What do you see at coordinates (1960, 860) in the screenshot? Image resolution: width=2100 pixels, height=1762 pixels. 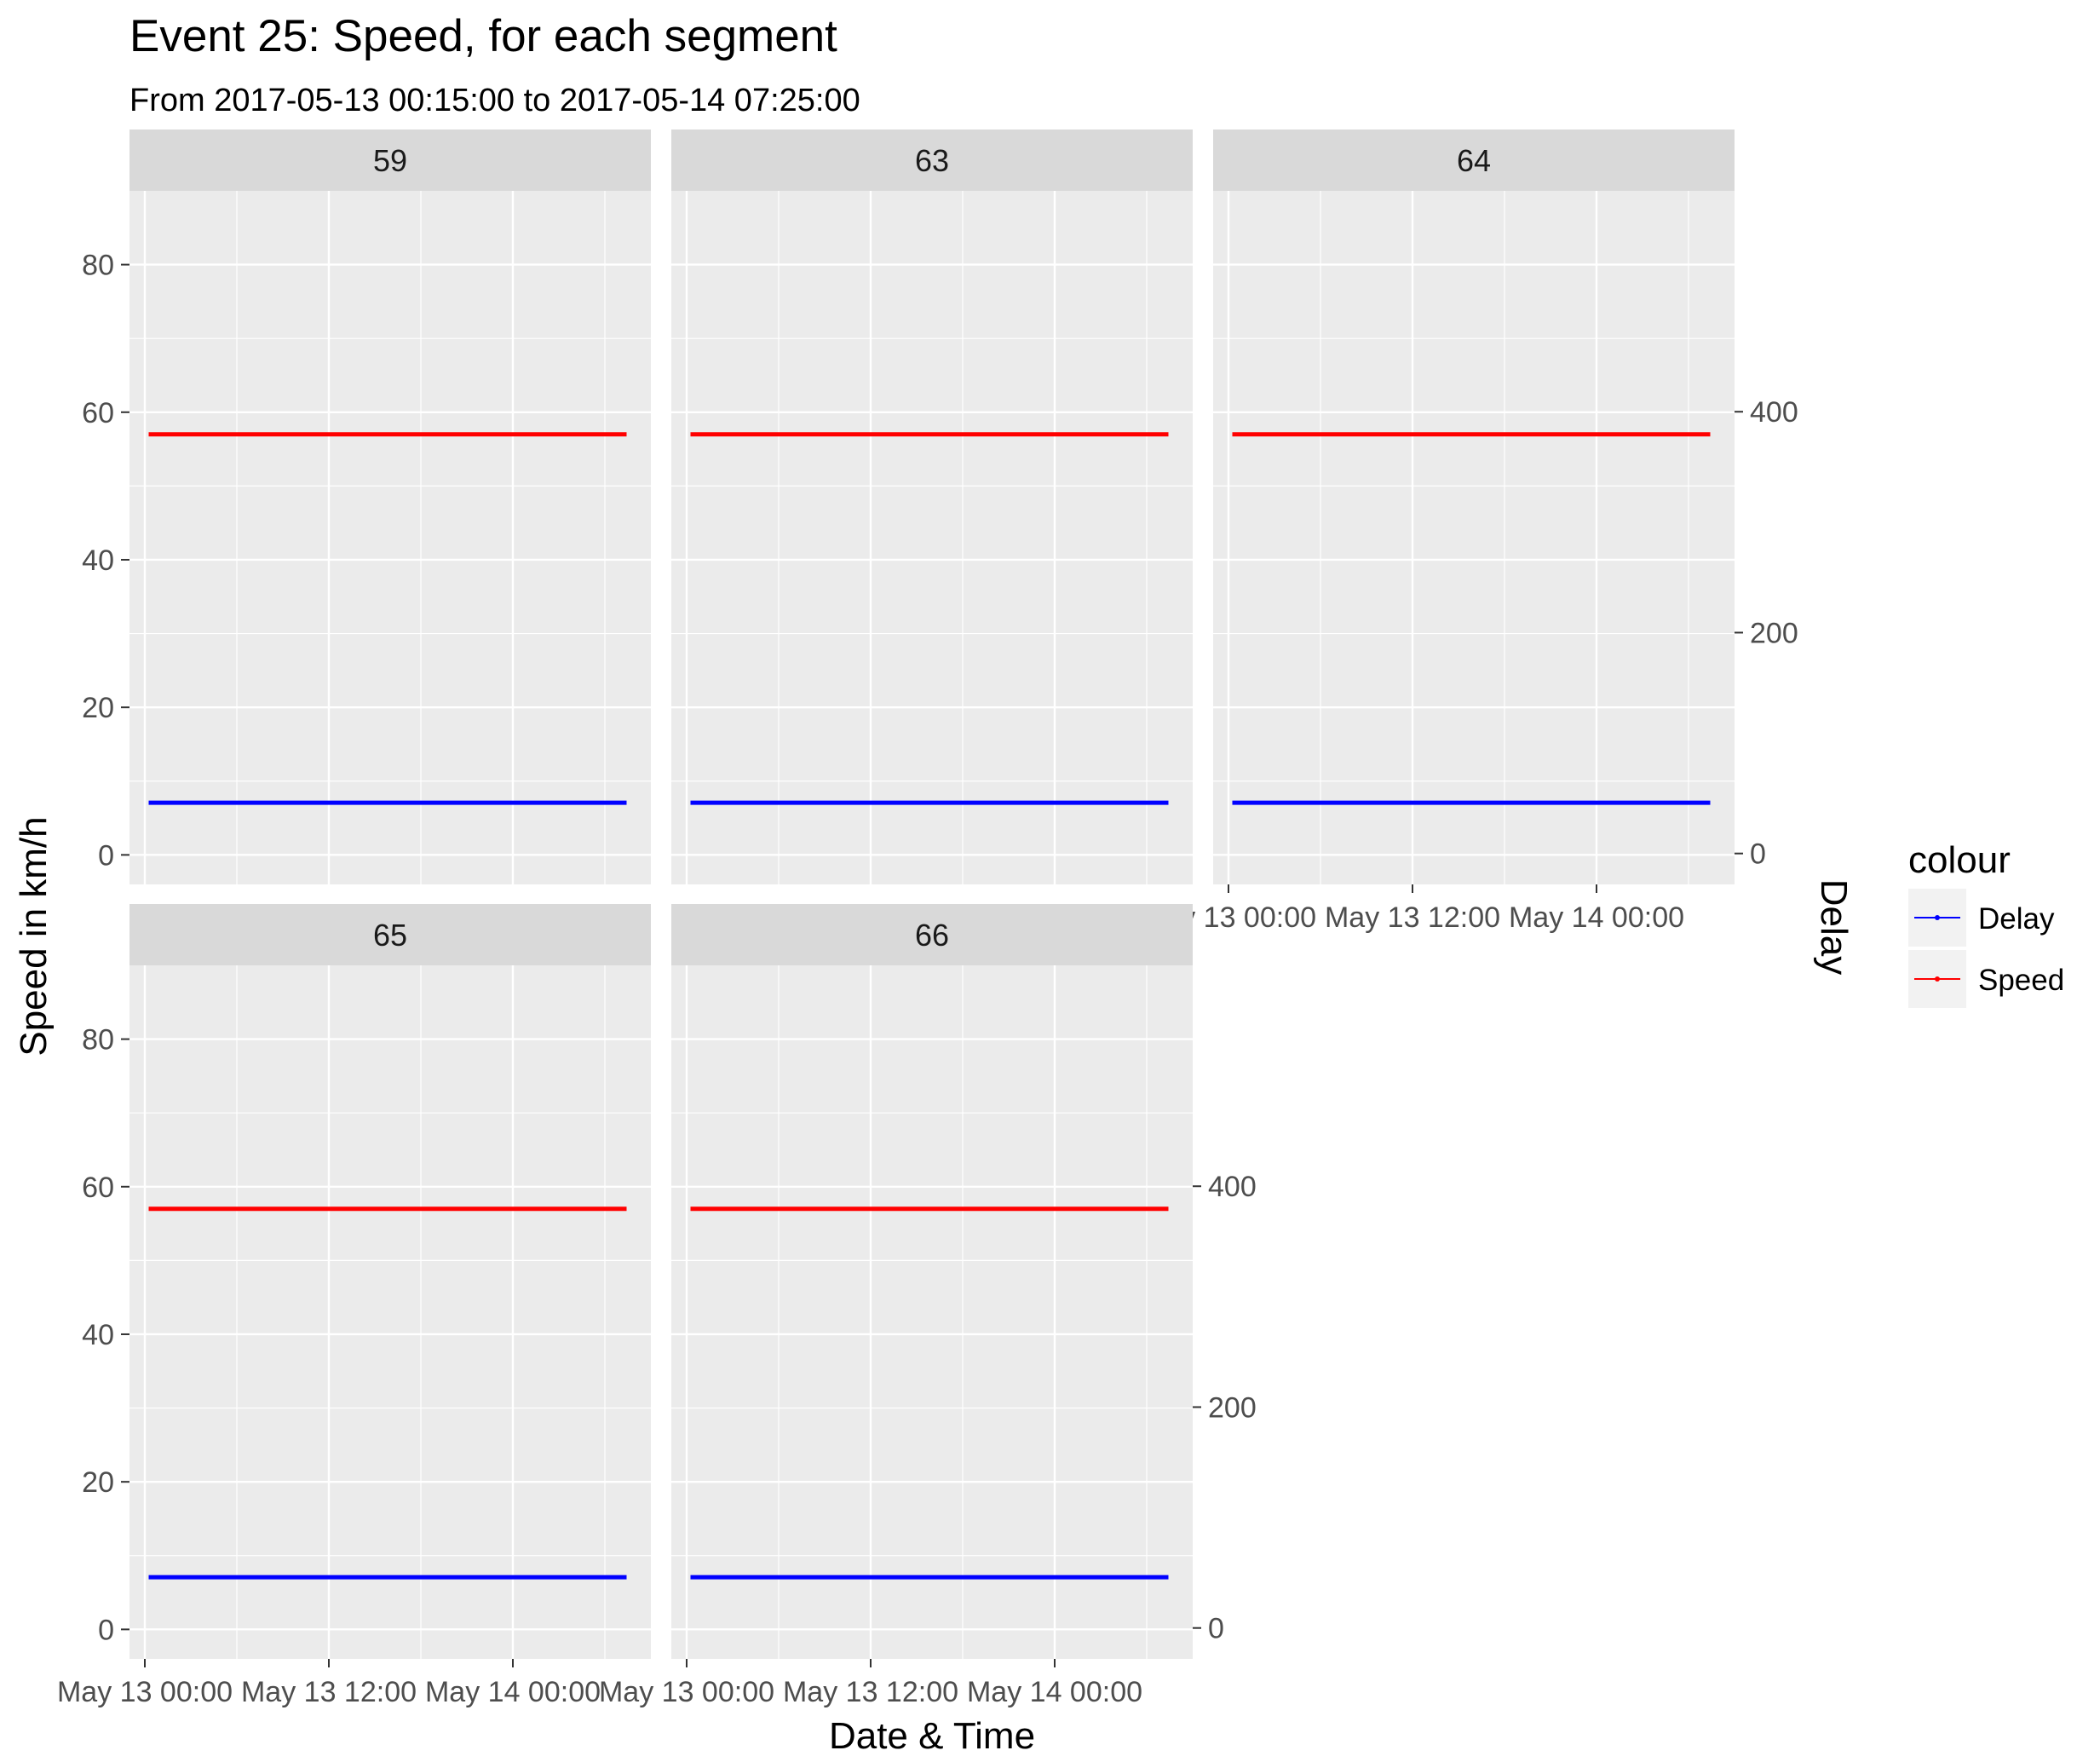 I see `legend-title: colour` at bounding box center [1960, 860].